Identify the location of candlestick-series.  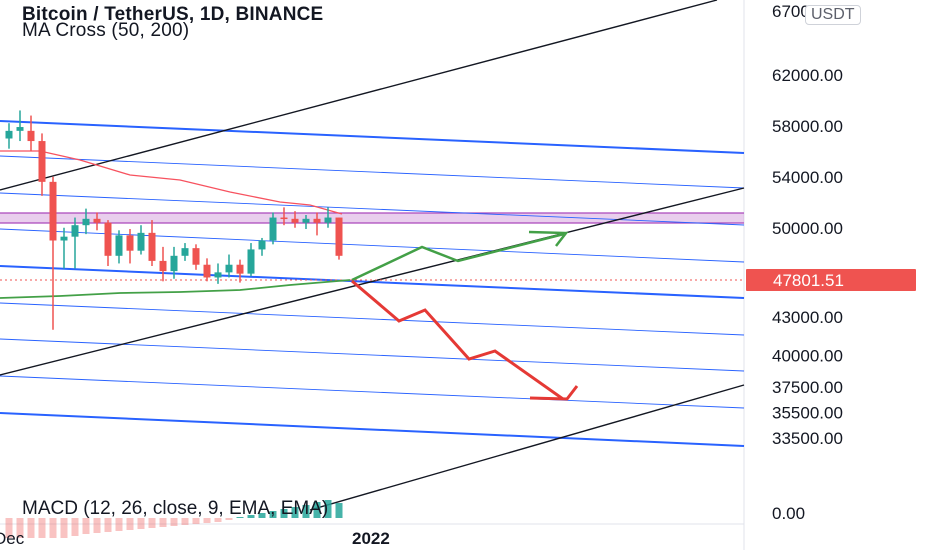
(174, 220).